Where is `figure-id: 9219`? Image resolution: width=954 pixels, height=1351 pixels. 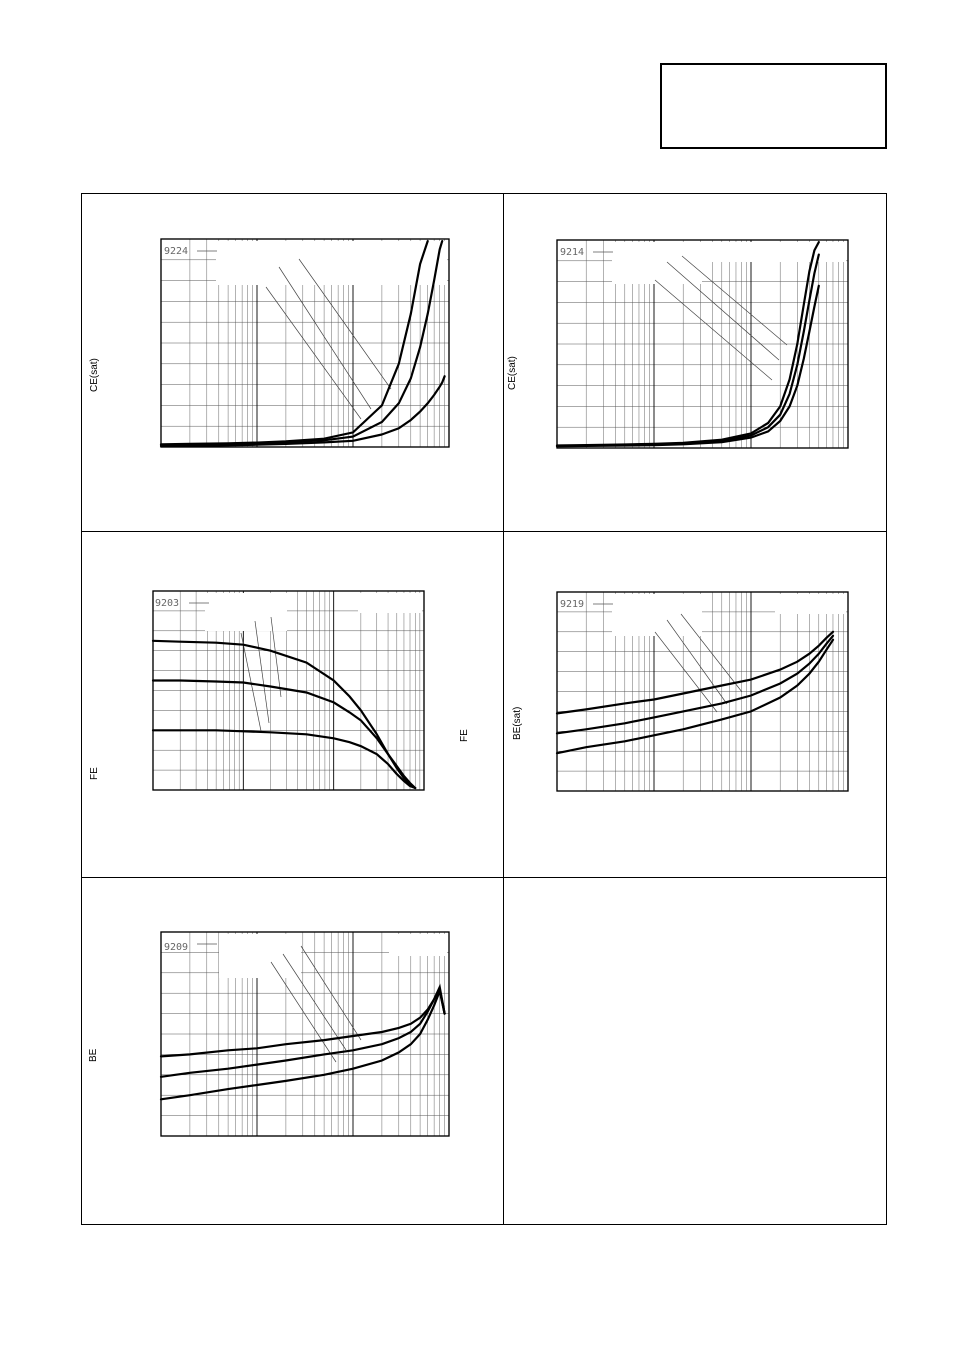
figure-id: 9219 is located at coordinates (572, 604).